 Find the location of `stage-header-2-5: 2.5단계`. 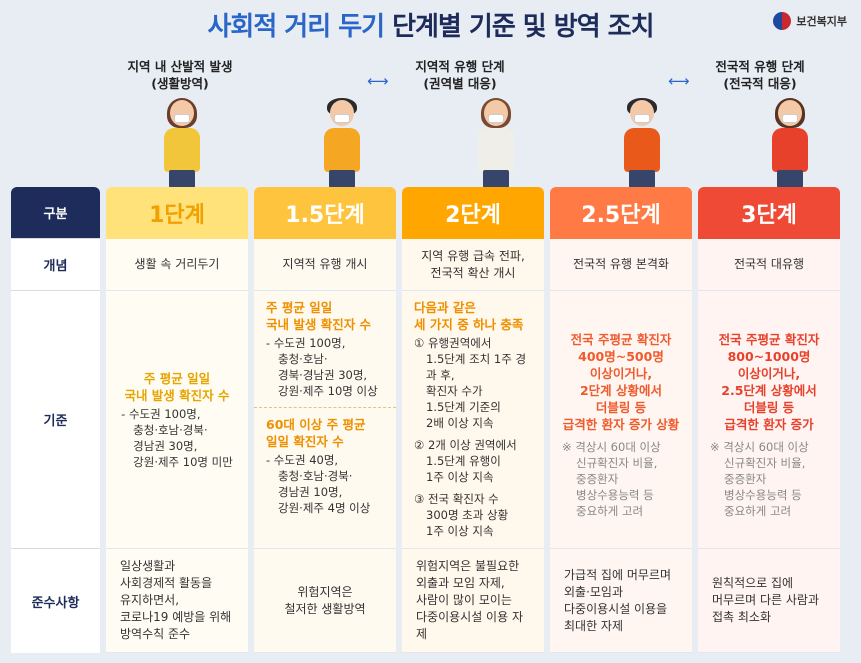

stage-header-2-5: 2.5단계 is located at coordinates (621, 213).